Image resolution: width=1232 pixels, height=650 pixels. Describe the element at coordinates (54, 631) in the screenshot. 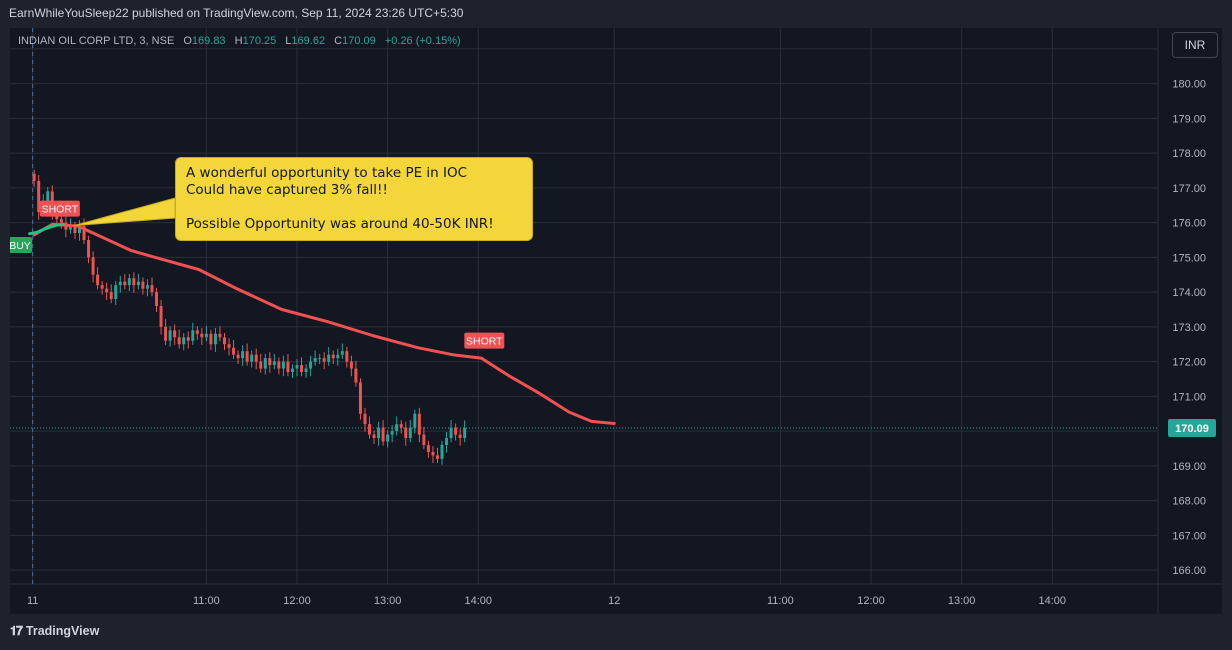

I see `tradingview-logo: 𝟏𝟕 TradingView` at that location.